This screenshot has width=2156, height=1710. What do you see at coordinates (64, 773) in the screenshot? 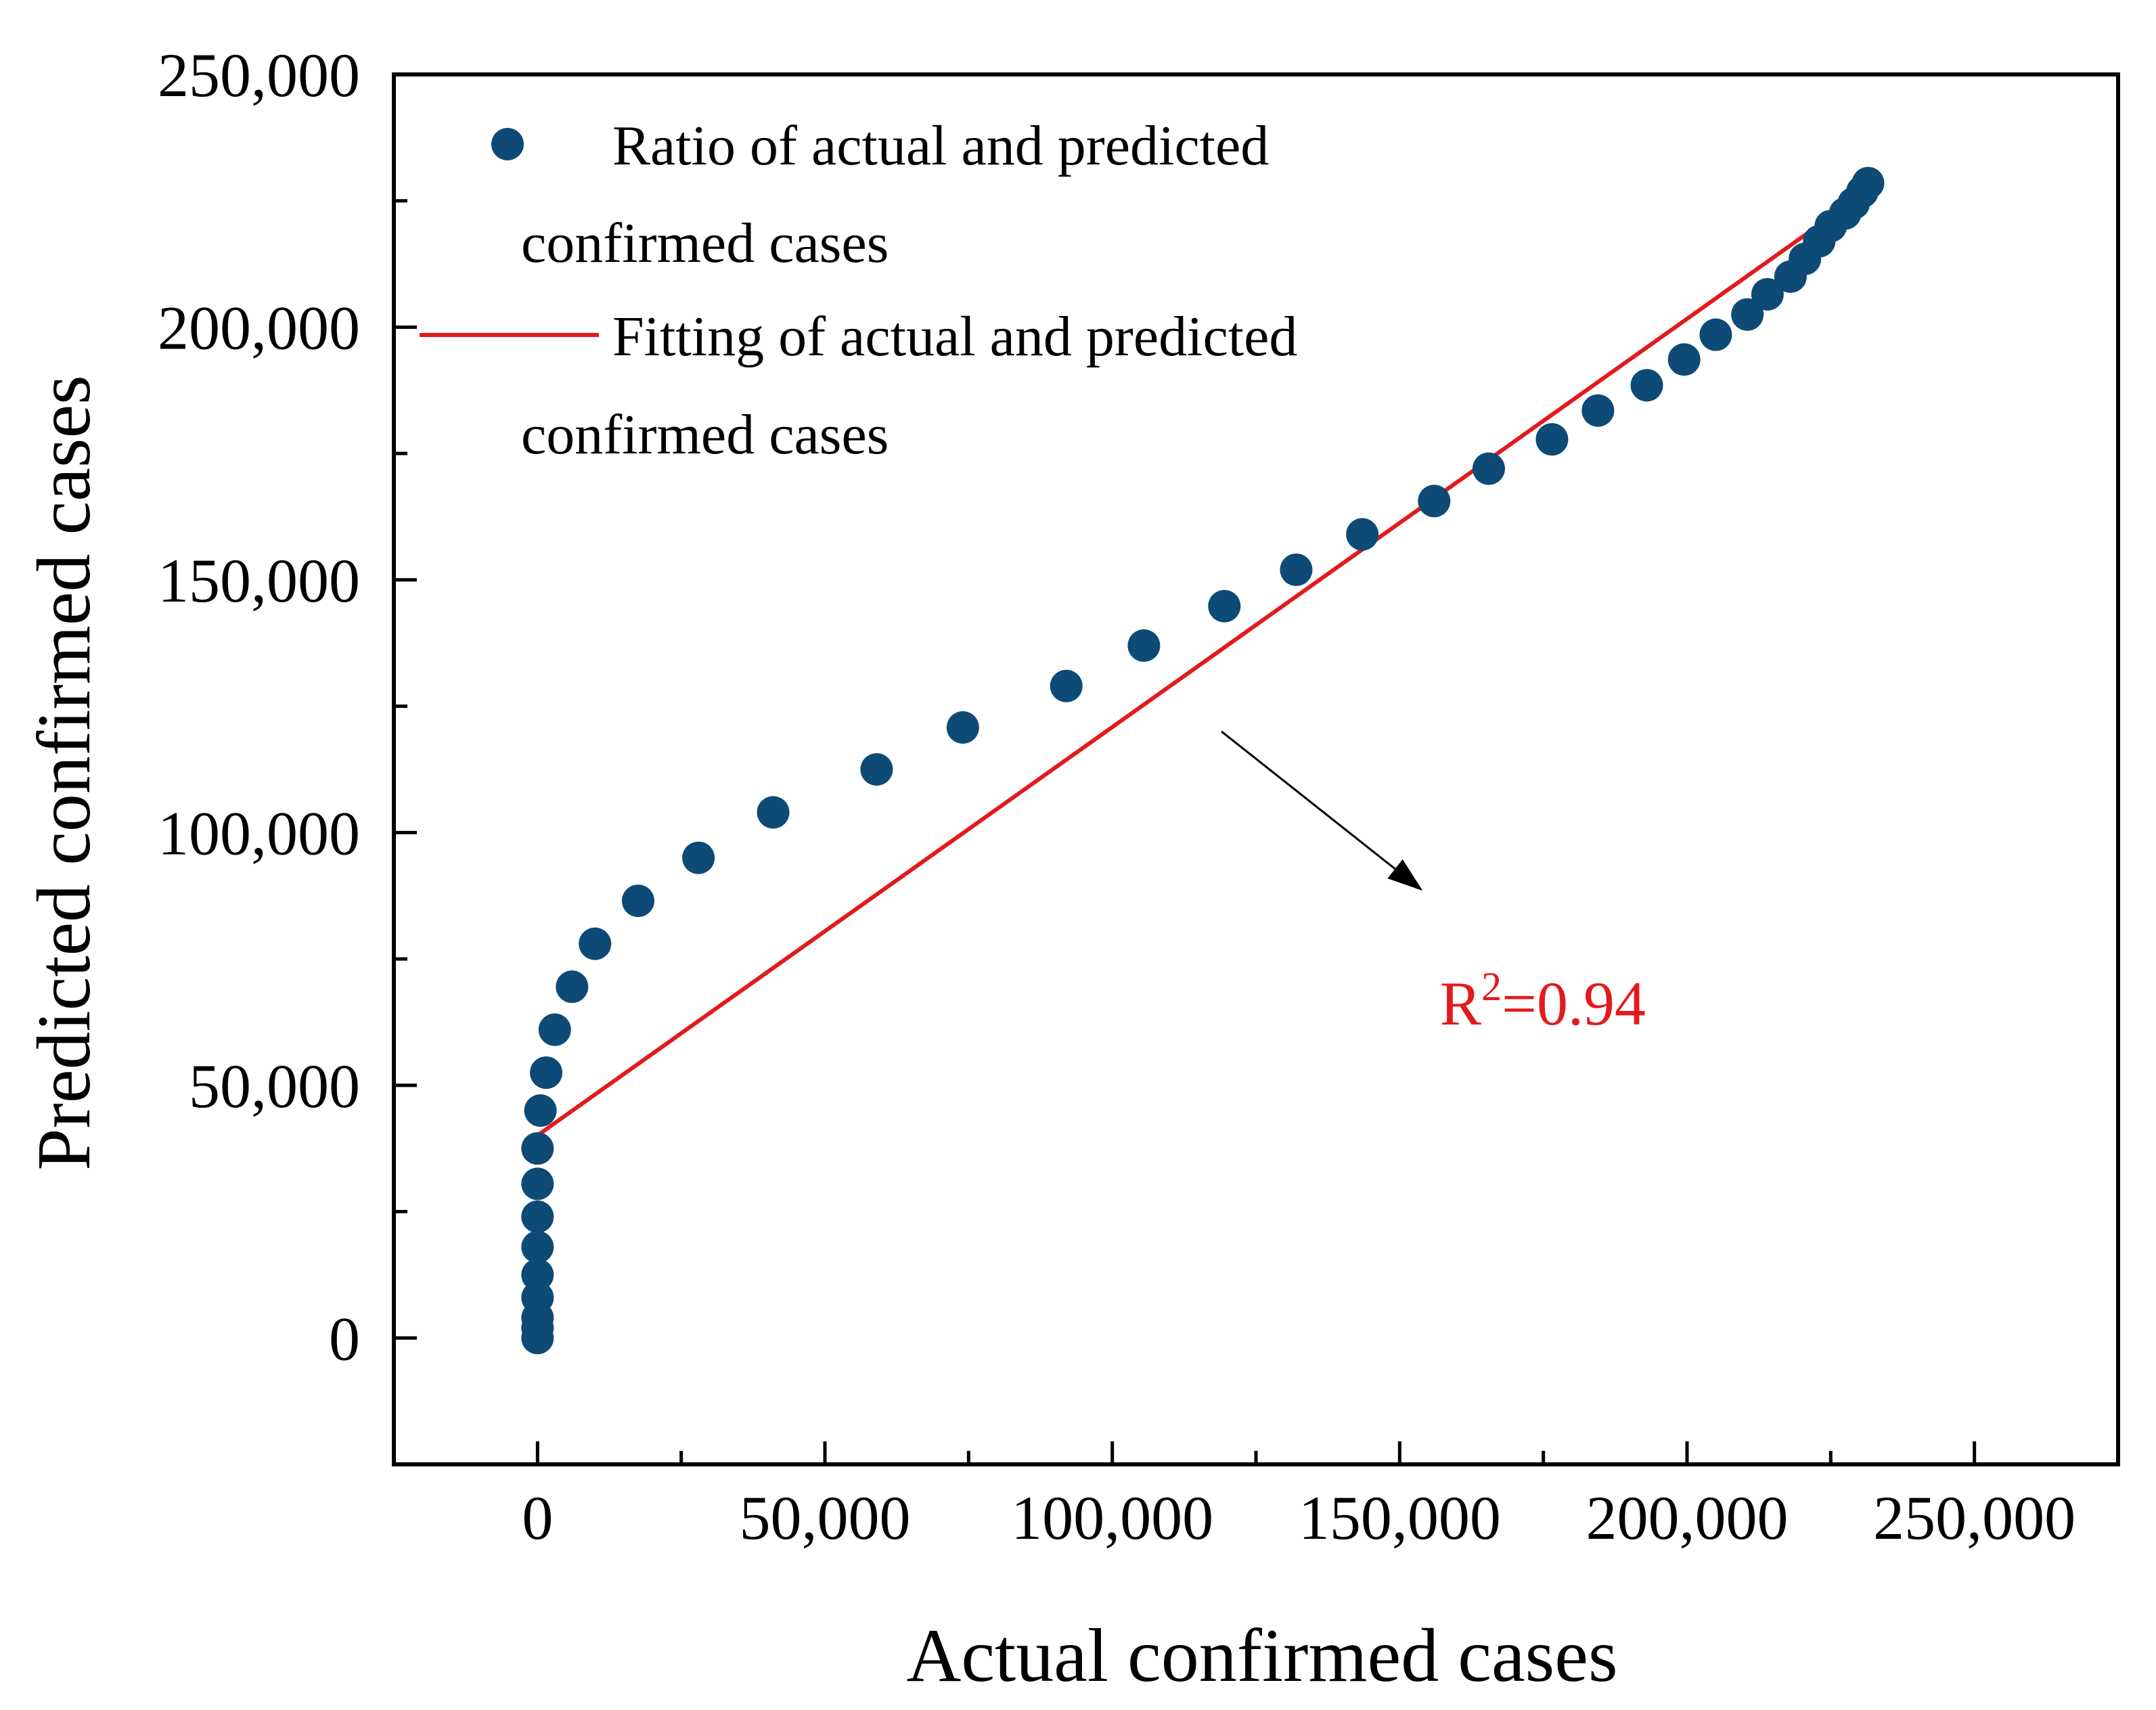
I see `y-axis-title: Predicted confirmed cases` at bounding box center [64, 773].